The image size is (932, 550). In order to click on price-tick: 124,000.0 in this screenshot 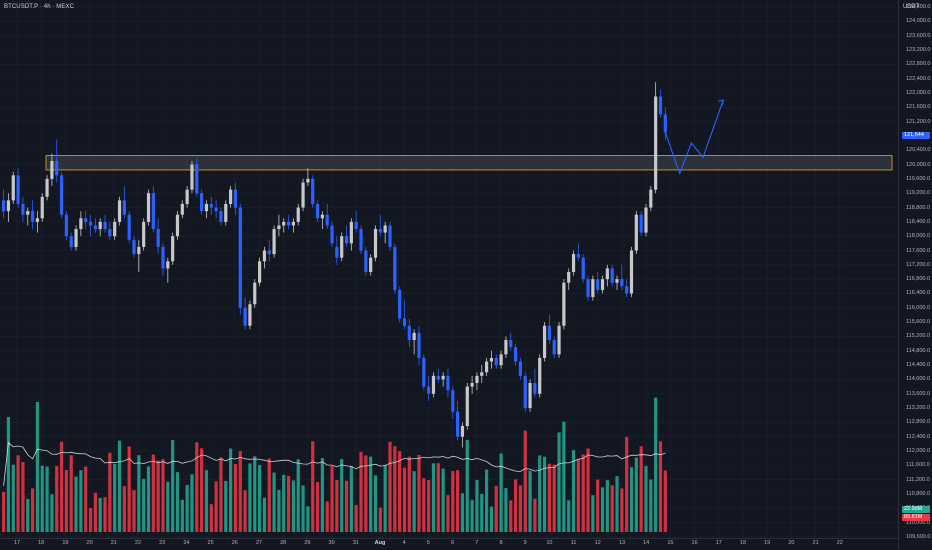, I will do `click(918, 21)`.